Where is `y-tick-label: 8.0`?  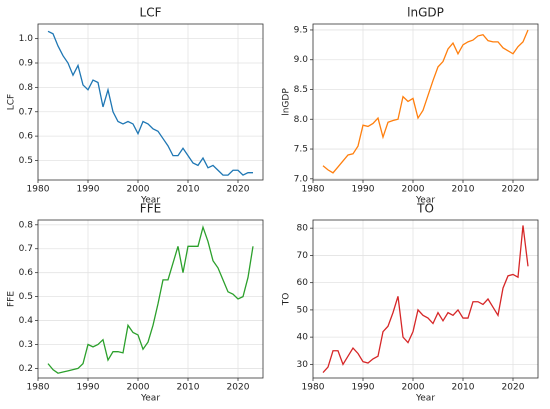 y-tick-label: 8.0 is located at coordinates (301, 120).